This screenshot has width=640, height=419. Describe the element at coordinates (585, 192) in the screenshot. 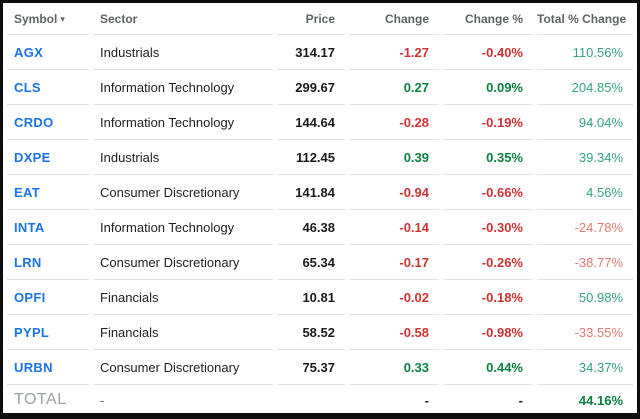

I see `total-pct-cell: 4.56%` at that location.